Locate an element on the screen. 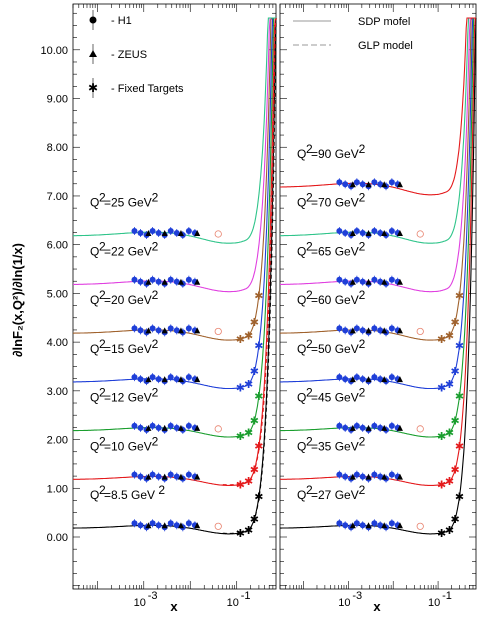  legend-label: - H1 is located at coordinates (121, 21).